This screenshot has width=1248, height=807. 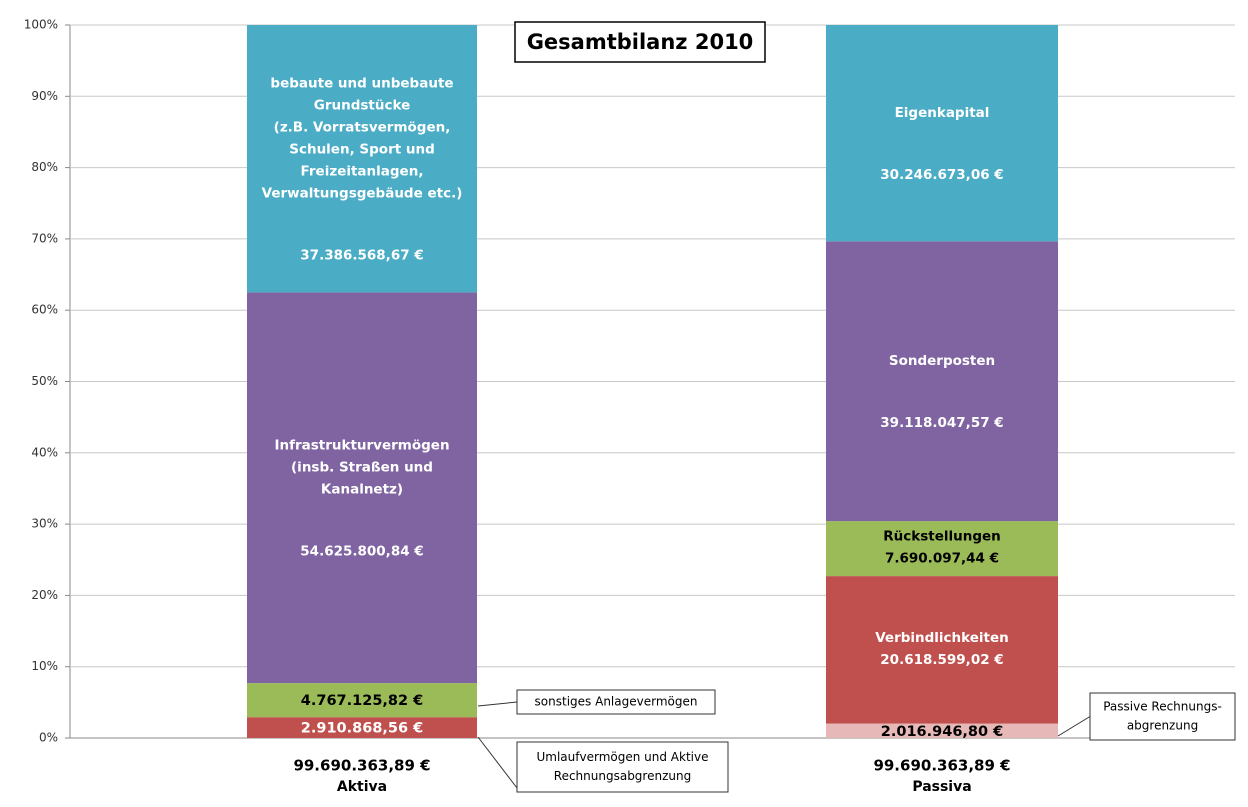 I want to click on segment-value-label: 7.690.097,44 €, so click(x=942, y=559).